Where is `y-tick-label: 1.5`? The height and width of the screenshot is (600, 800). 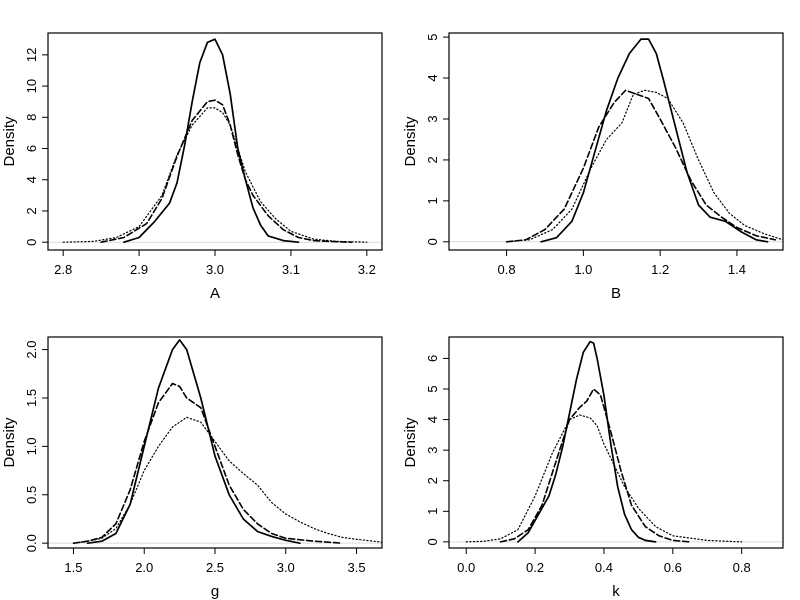 y-tick-label: 1.5 is located at coordinates (31, 398).